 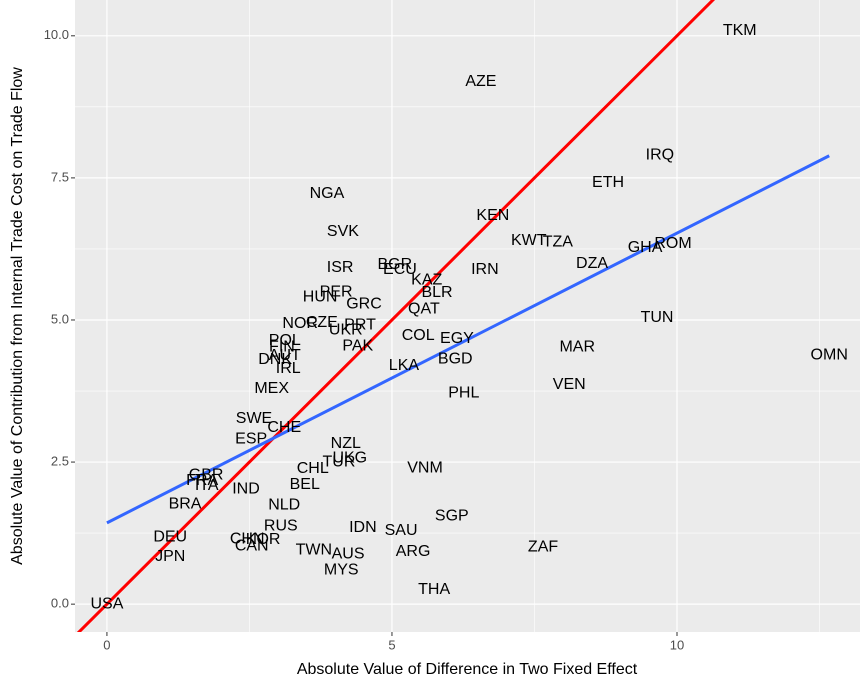 I want to click on point-label: AUT, so click(x=285, y=355).